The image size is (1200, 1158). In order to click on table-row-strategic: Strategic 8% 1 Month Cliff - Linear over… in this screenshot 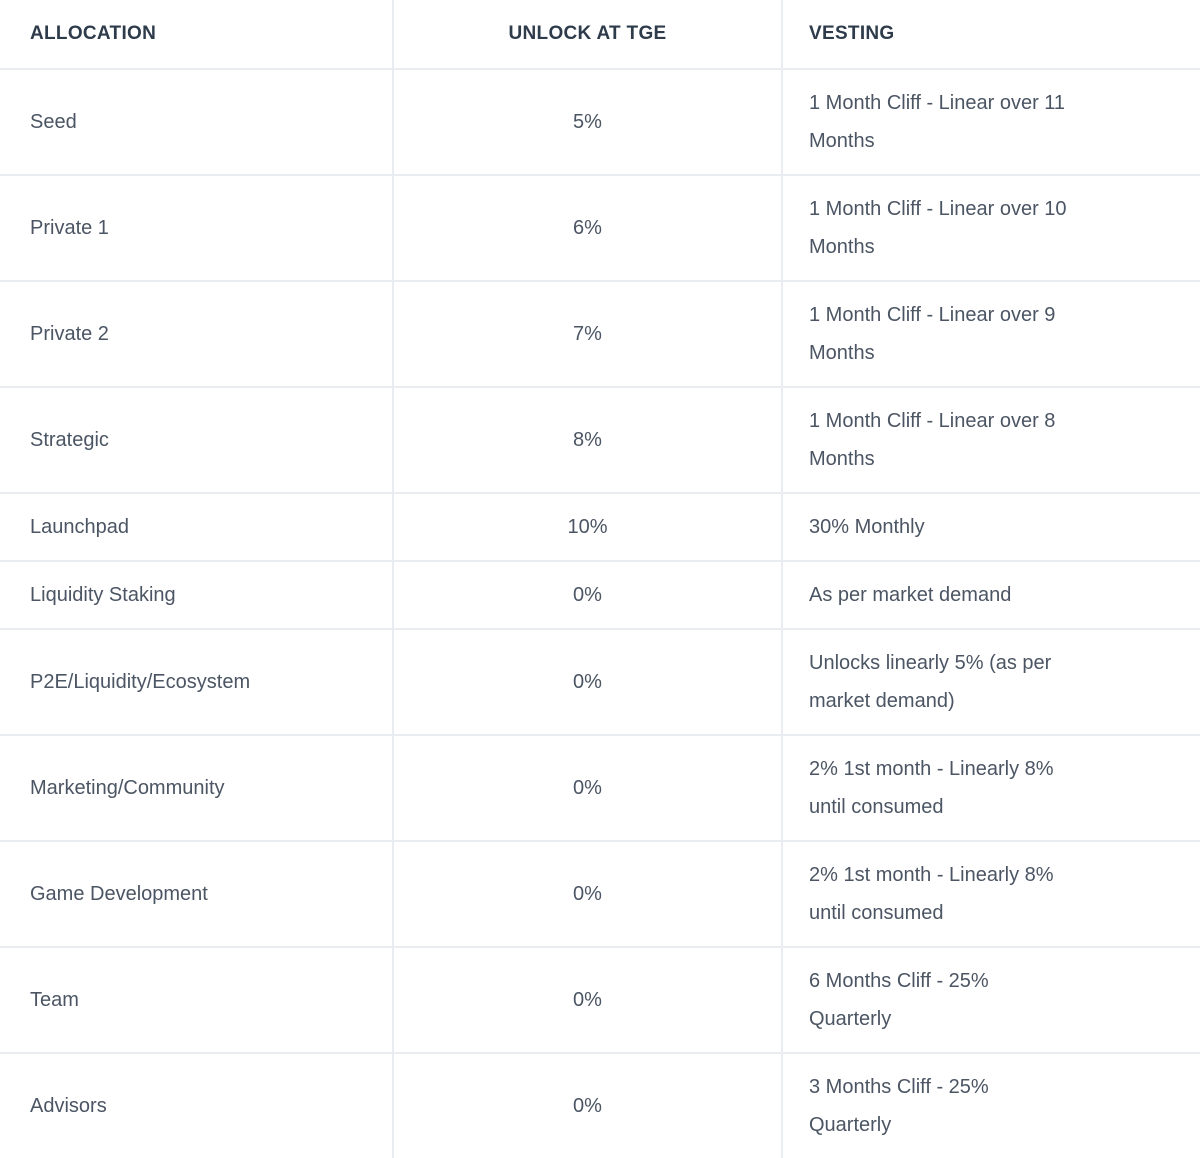, I will do `click(600, 440)`.